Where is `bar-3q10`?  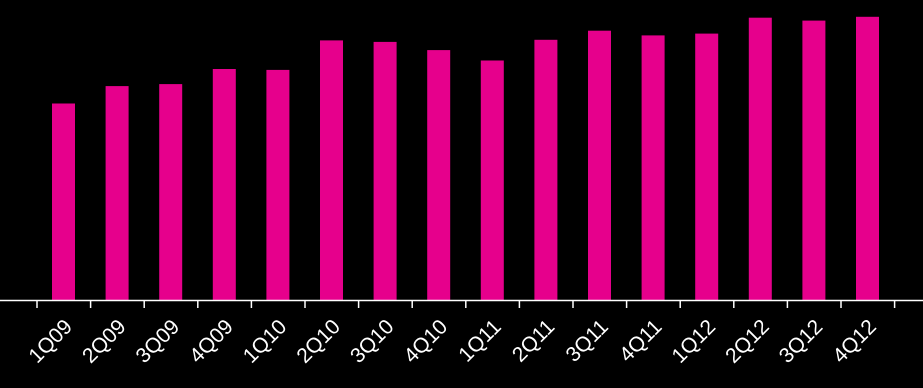
bar-3q10 is located at coordinates (385, 171).